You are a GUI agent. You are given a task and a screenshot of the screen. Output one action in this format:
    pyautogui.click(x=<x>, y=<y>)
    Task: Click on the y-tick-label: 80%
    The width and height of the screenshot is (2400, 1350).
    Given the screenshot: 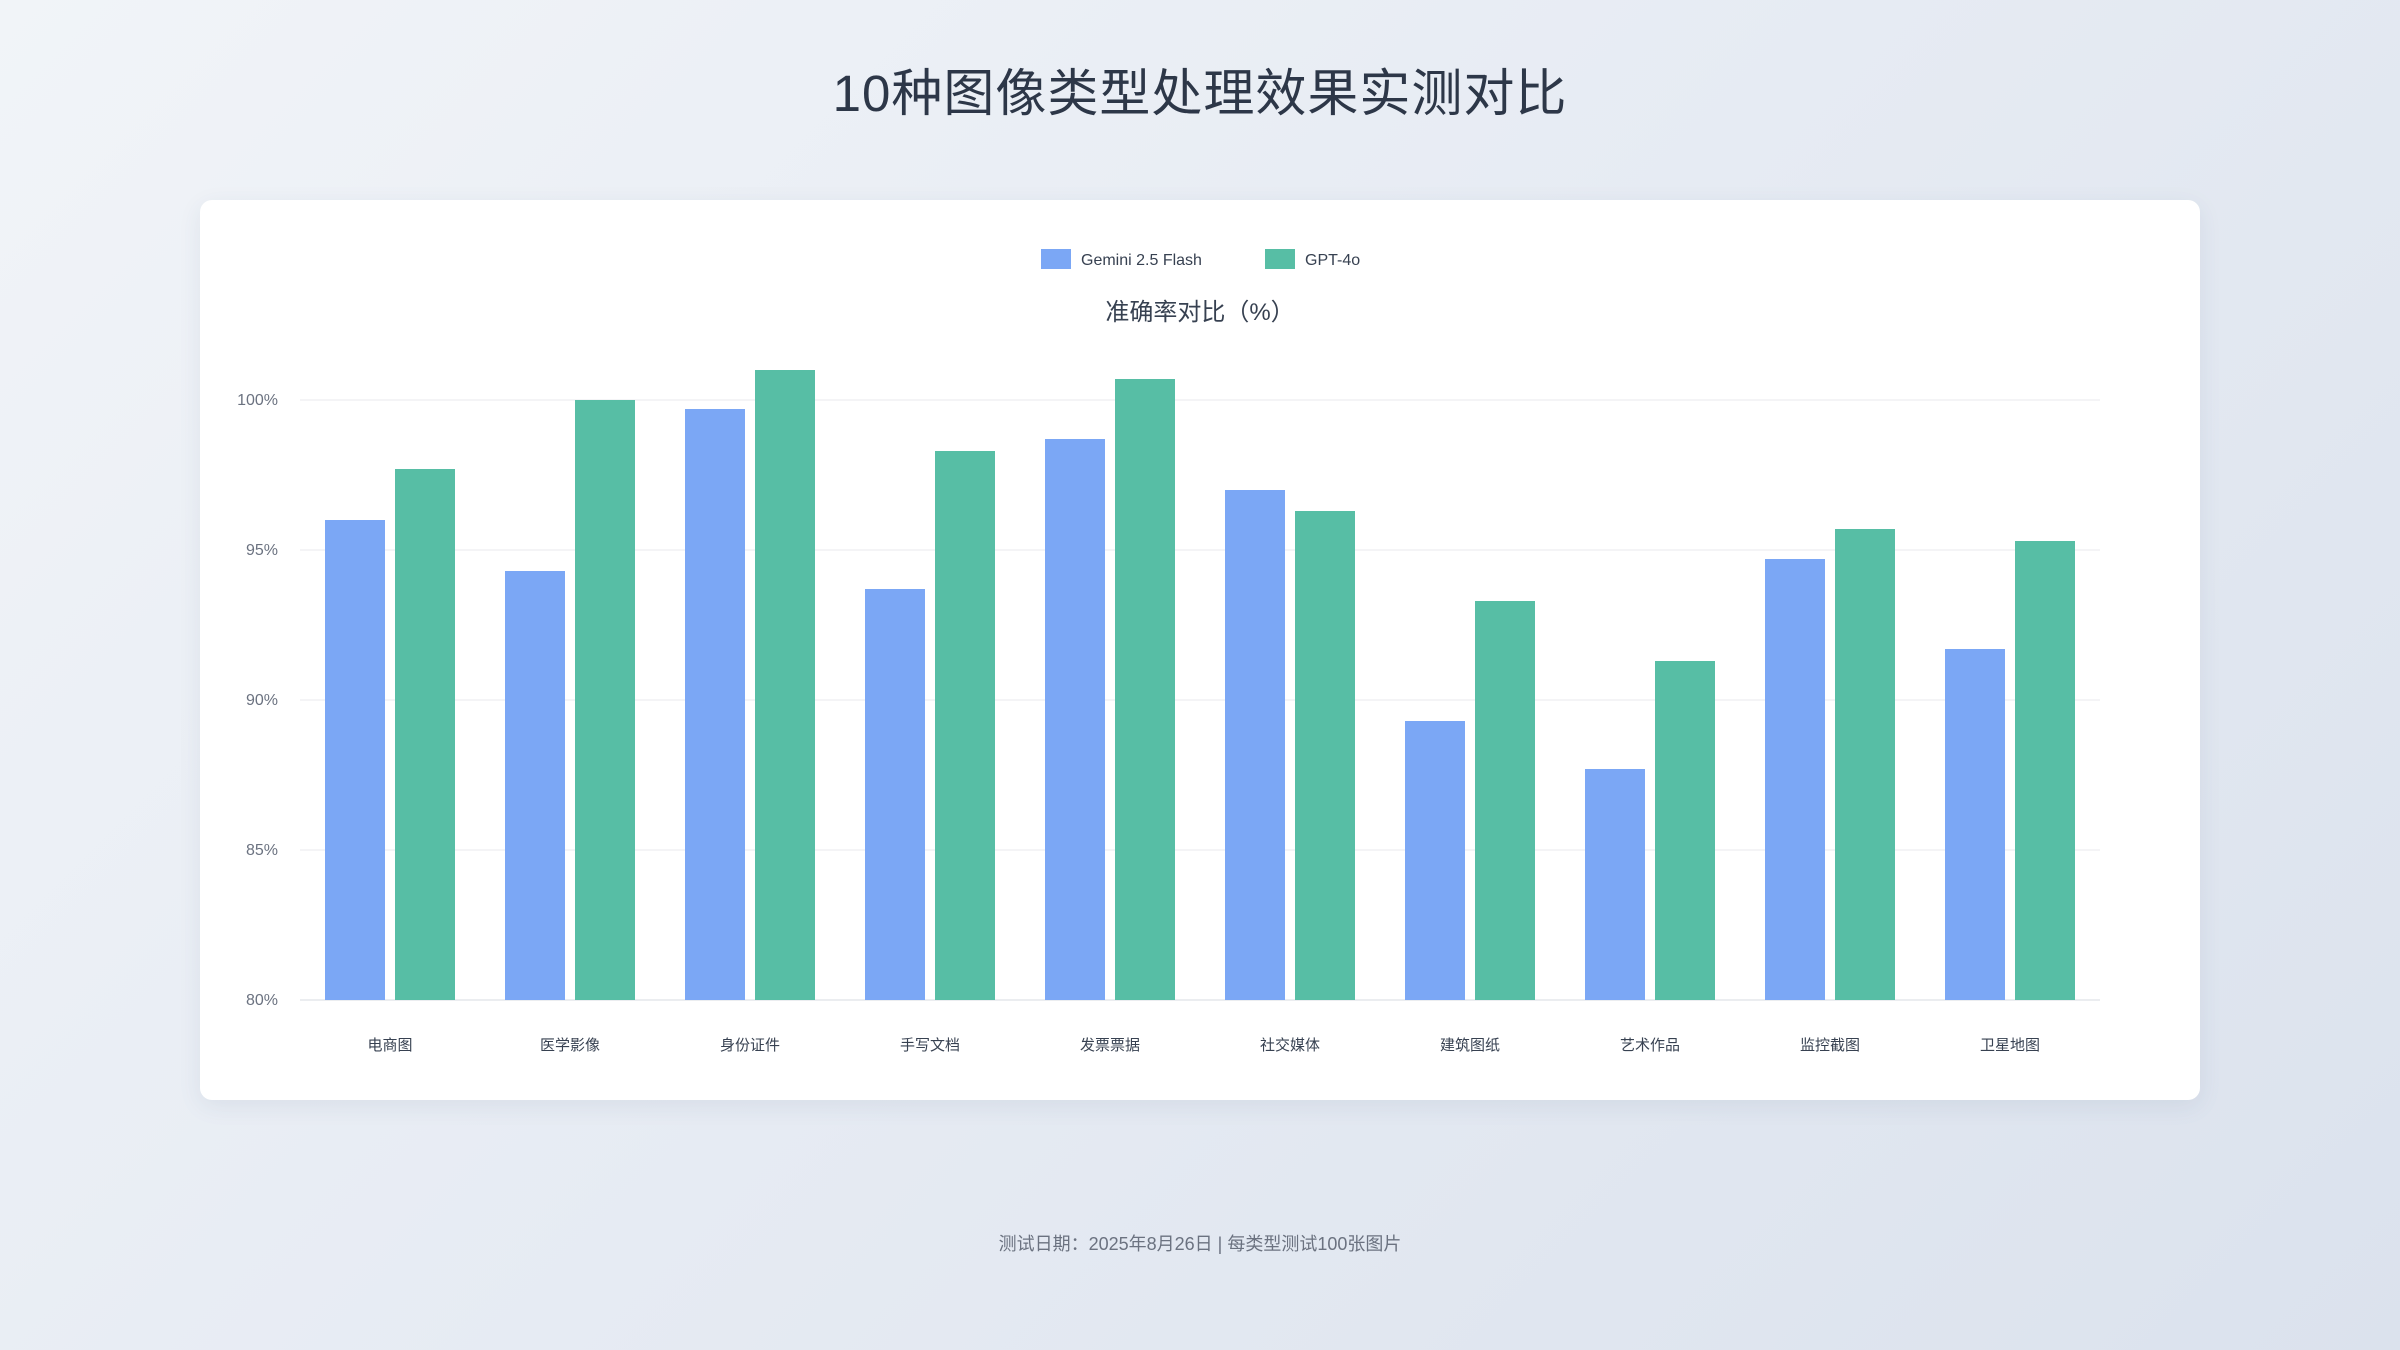 What is the action you would take?
    pyautogui.click(x=262, y=1000)
    